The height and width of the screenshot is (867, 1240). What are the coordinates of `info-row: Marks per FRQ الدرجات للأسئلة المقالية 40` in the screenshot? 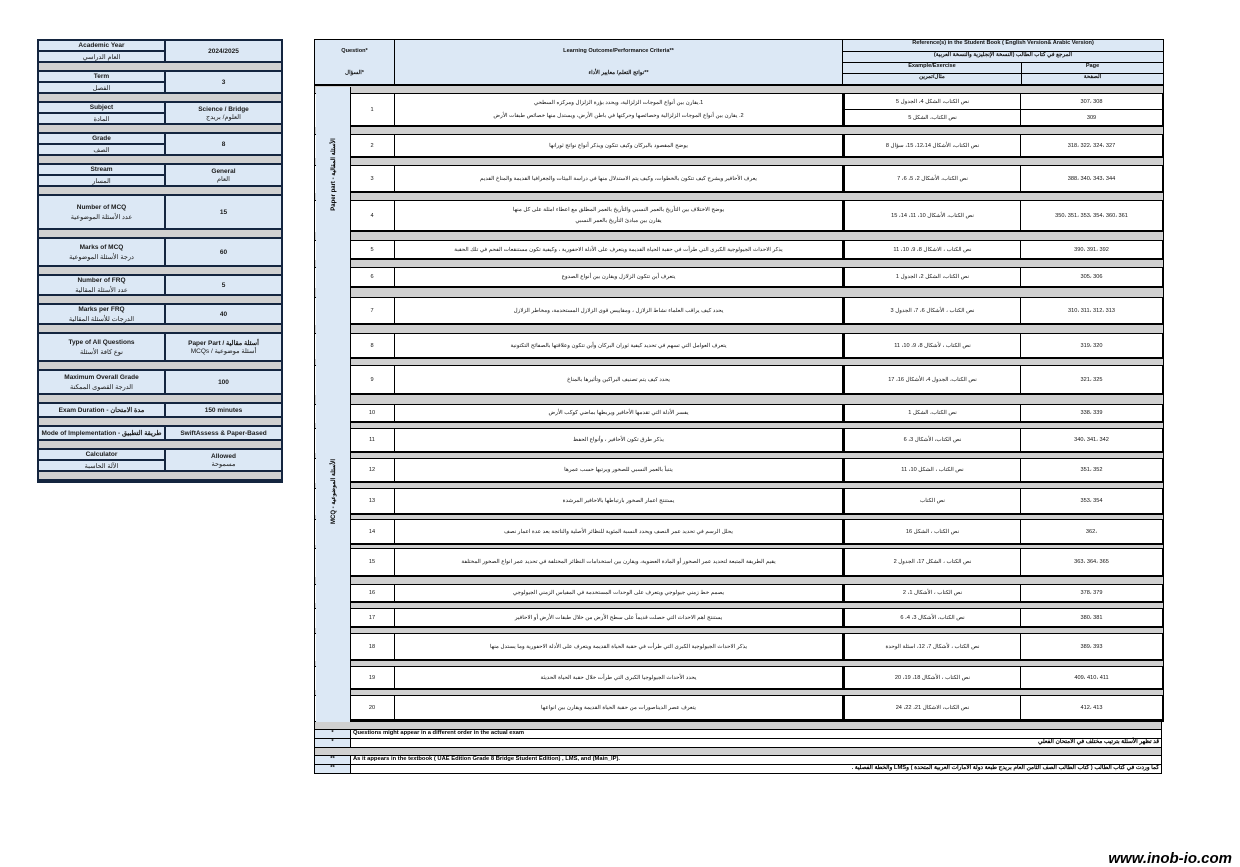 It's located at (160, 314).